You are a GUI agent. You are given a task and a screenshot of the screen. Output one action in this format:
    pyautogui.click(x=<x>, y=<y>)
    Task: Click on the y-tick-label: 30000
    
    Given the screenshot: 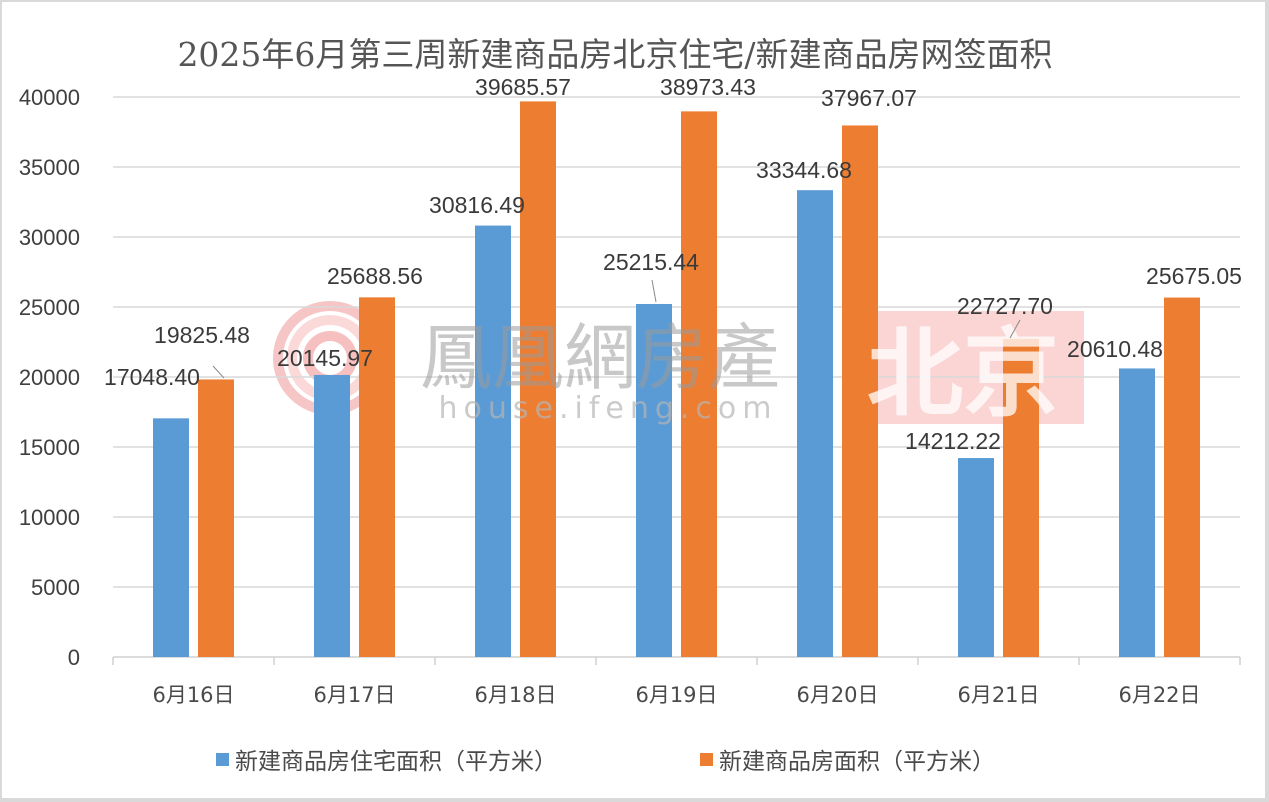 What is the action you would take?
    pyautogui.click(x=49, y=237)
    